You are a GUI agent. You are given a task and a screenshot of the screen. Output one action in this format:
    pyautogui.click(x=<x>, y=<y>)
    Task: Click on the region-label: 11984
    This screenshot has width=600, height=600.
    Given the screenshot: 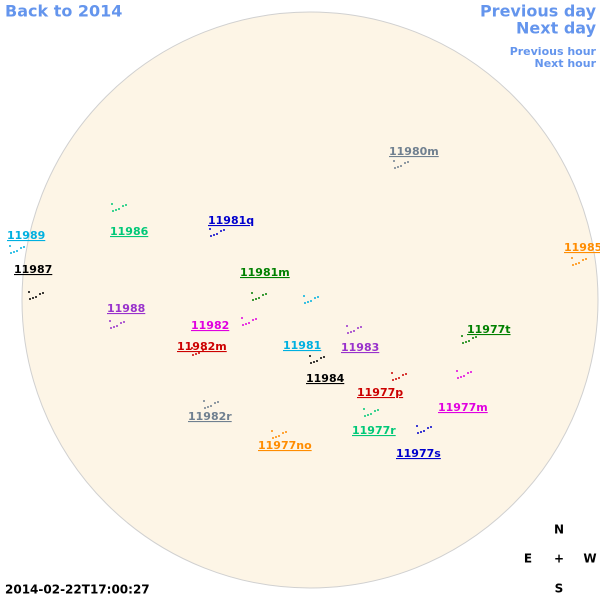 What is the action you would take?
    pyautogui.click(x=325, y=378)
    